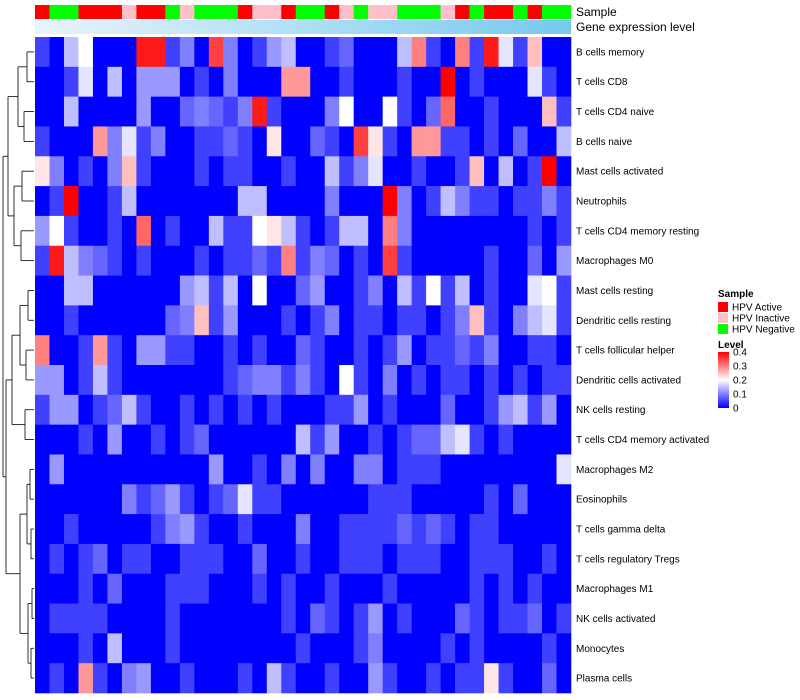  Describe the element at coordinates (635, 27) in the screenshot. I see `annotation-label-gene-expression: Gene expression level` at that location.